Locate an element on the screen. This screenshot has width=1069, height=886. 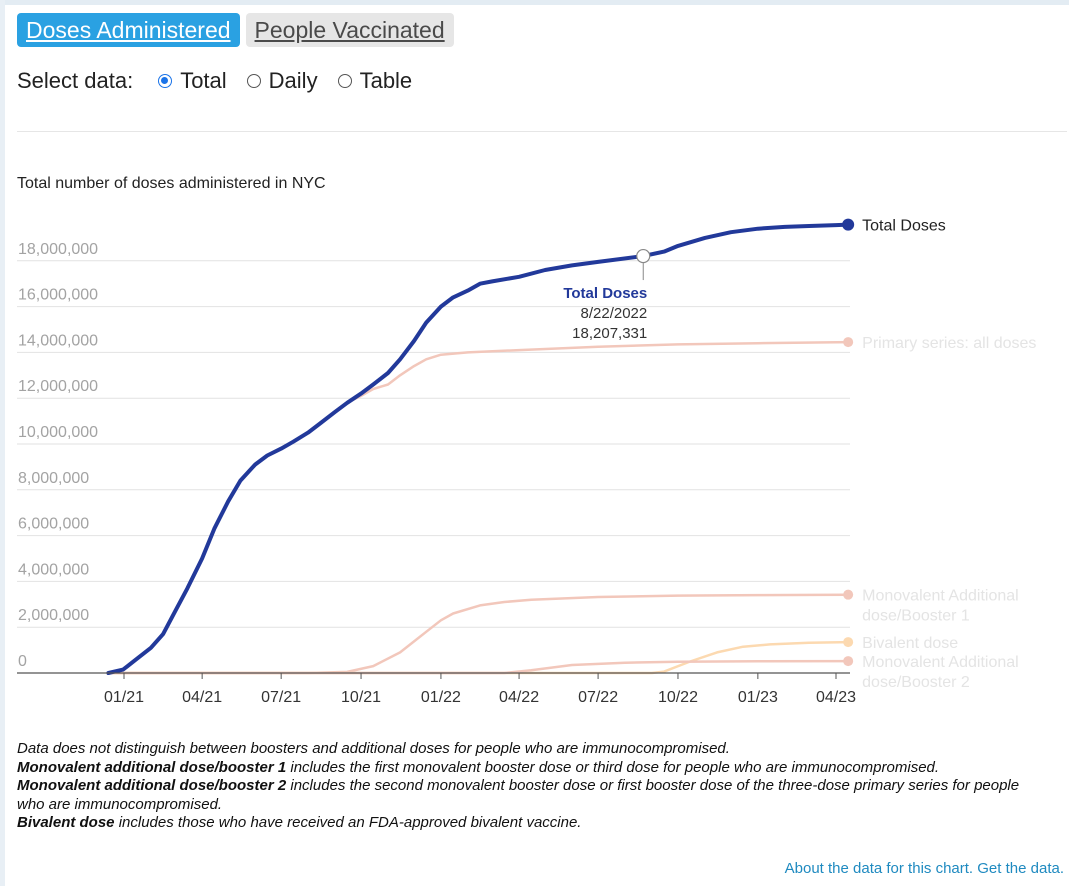
x-tick-label: 10/22 is located at coordinates (678, 697).